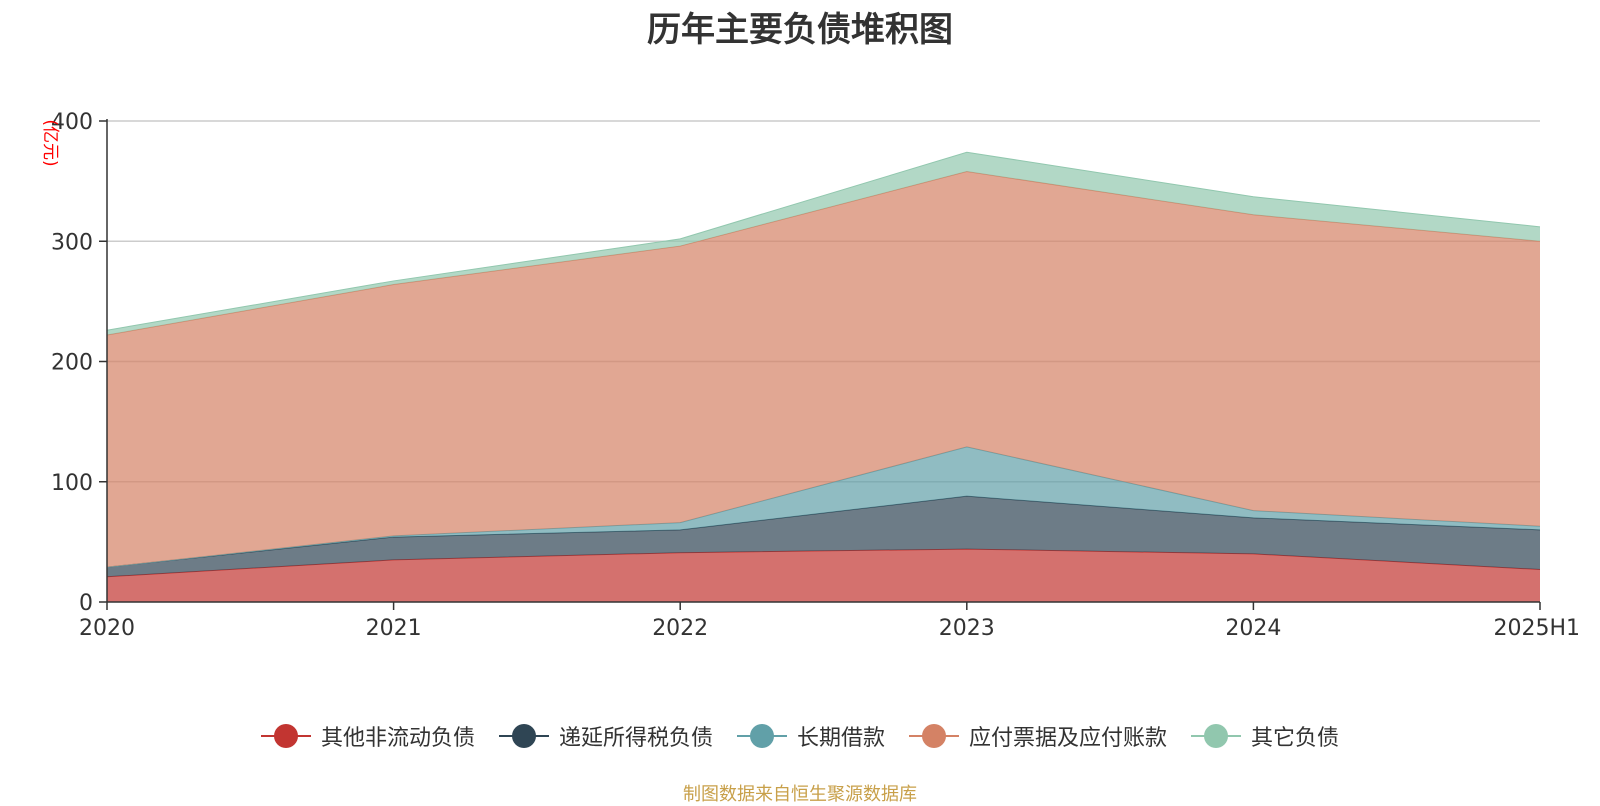 Image resolution: width=1600 pixels, height=806 pixels. Describe the element at coordinates (800, 794) in the screenshot. I see `source-note: 制图数据来自恒生聚源数据库` at that location.